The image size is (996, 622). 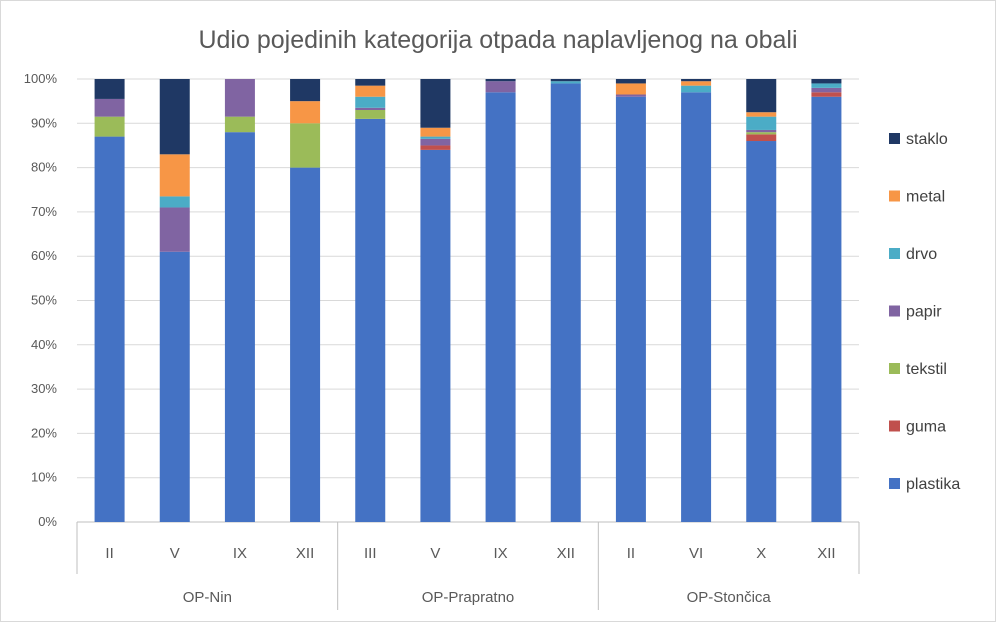 I want to click on y-axis-ticks: 0% 10% 20% 30% 40% 50% 60% 70% 80% 90% 100%, so click(x=41, y=300).